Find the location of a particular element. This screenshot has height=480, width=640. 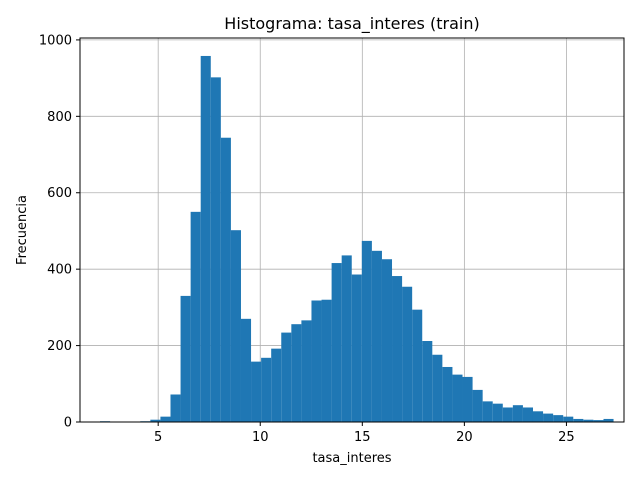

x-tick-label: 10 is located at coordinates (260, 437).